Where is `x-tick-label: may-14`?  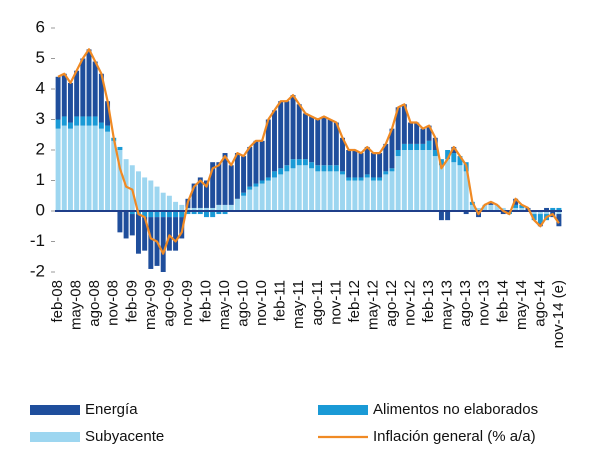
x-tick-label: may-14 is located at coordinates (521, 305).